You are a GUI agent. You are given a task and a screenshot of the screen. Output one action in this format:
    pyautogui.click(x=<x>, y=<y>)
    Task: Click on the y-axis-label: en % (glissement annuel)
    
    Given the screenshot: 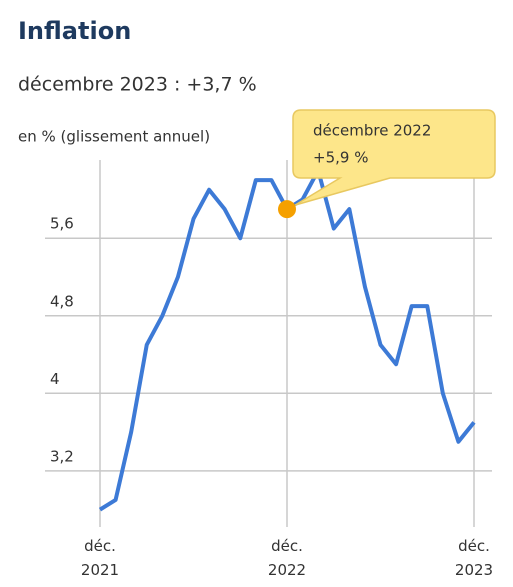 What is the action you would take?
    pyautogui.click(x=114, y=137)
    